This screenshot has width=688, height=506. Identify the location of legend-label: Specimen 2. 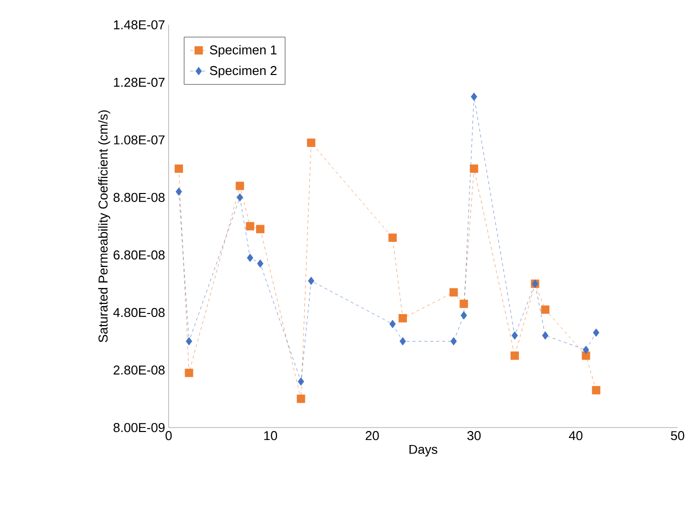
(243, 72).